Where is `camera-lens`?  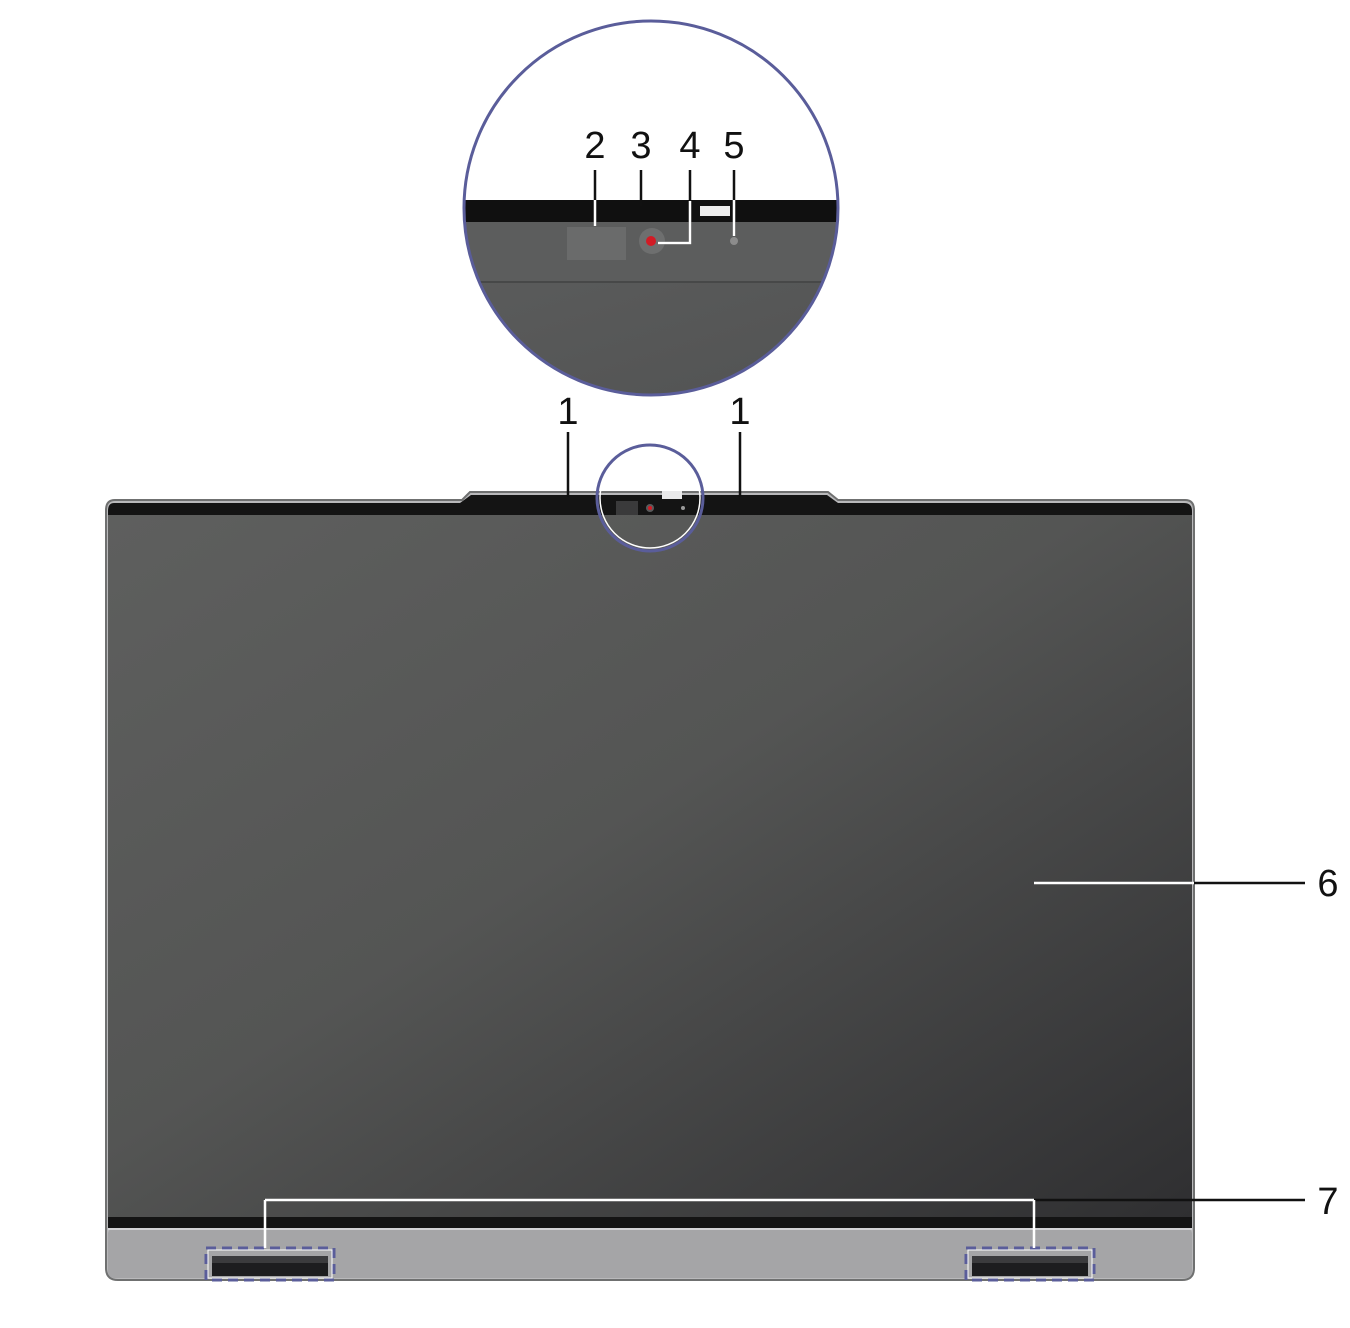 camera-lens is located at coordinates (651, 241).